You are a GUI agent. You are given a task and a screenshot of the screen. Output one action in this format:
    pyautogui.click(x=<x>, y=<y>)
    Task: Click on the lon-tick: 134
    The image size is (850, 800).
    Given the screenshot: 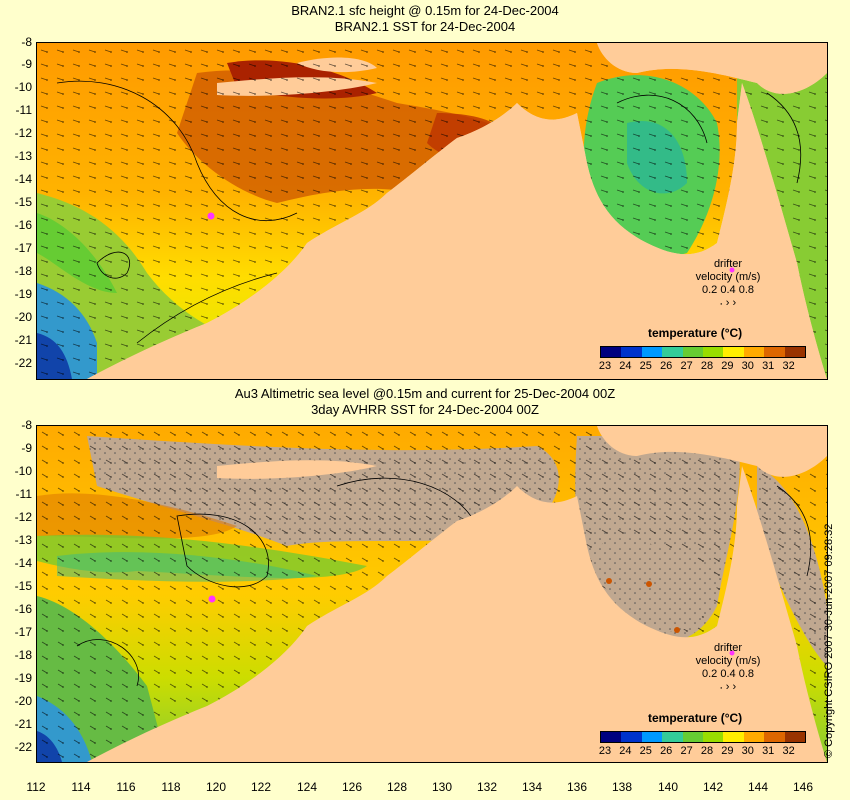 What is the action you would take?
    pyautogui.click(x=532, y=787)
    